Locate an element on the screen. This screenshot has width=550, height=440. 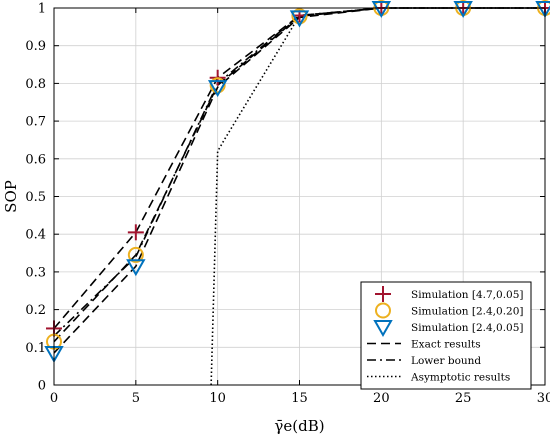
x-tick-label: 0 is located at coordinates (54, 398).